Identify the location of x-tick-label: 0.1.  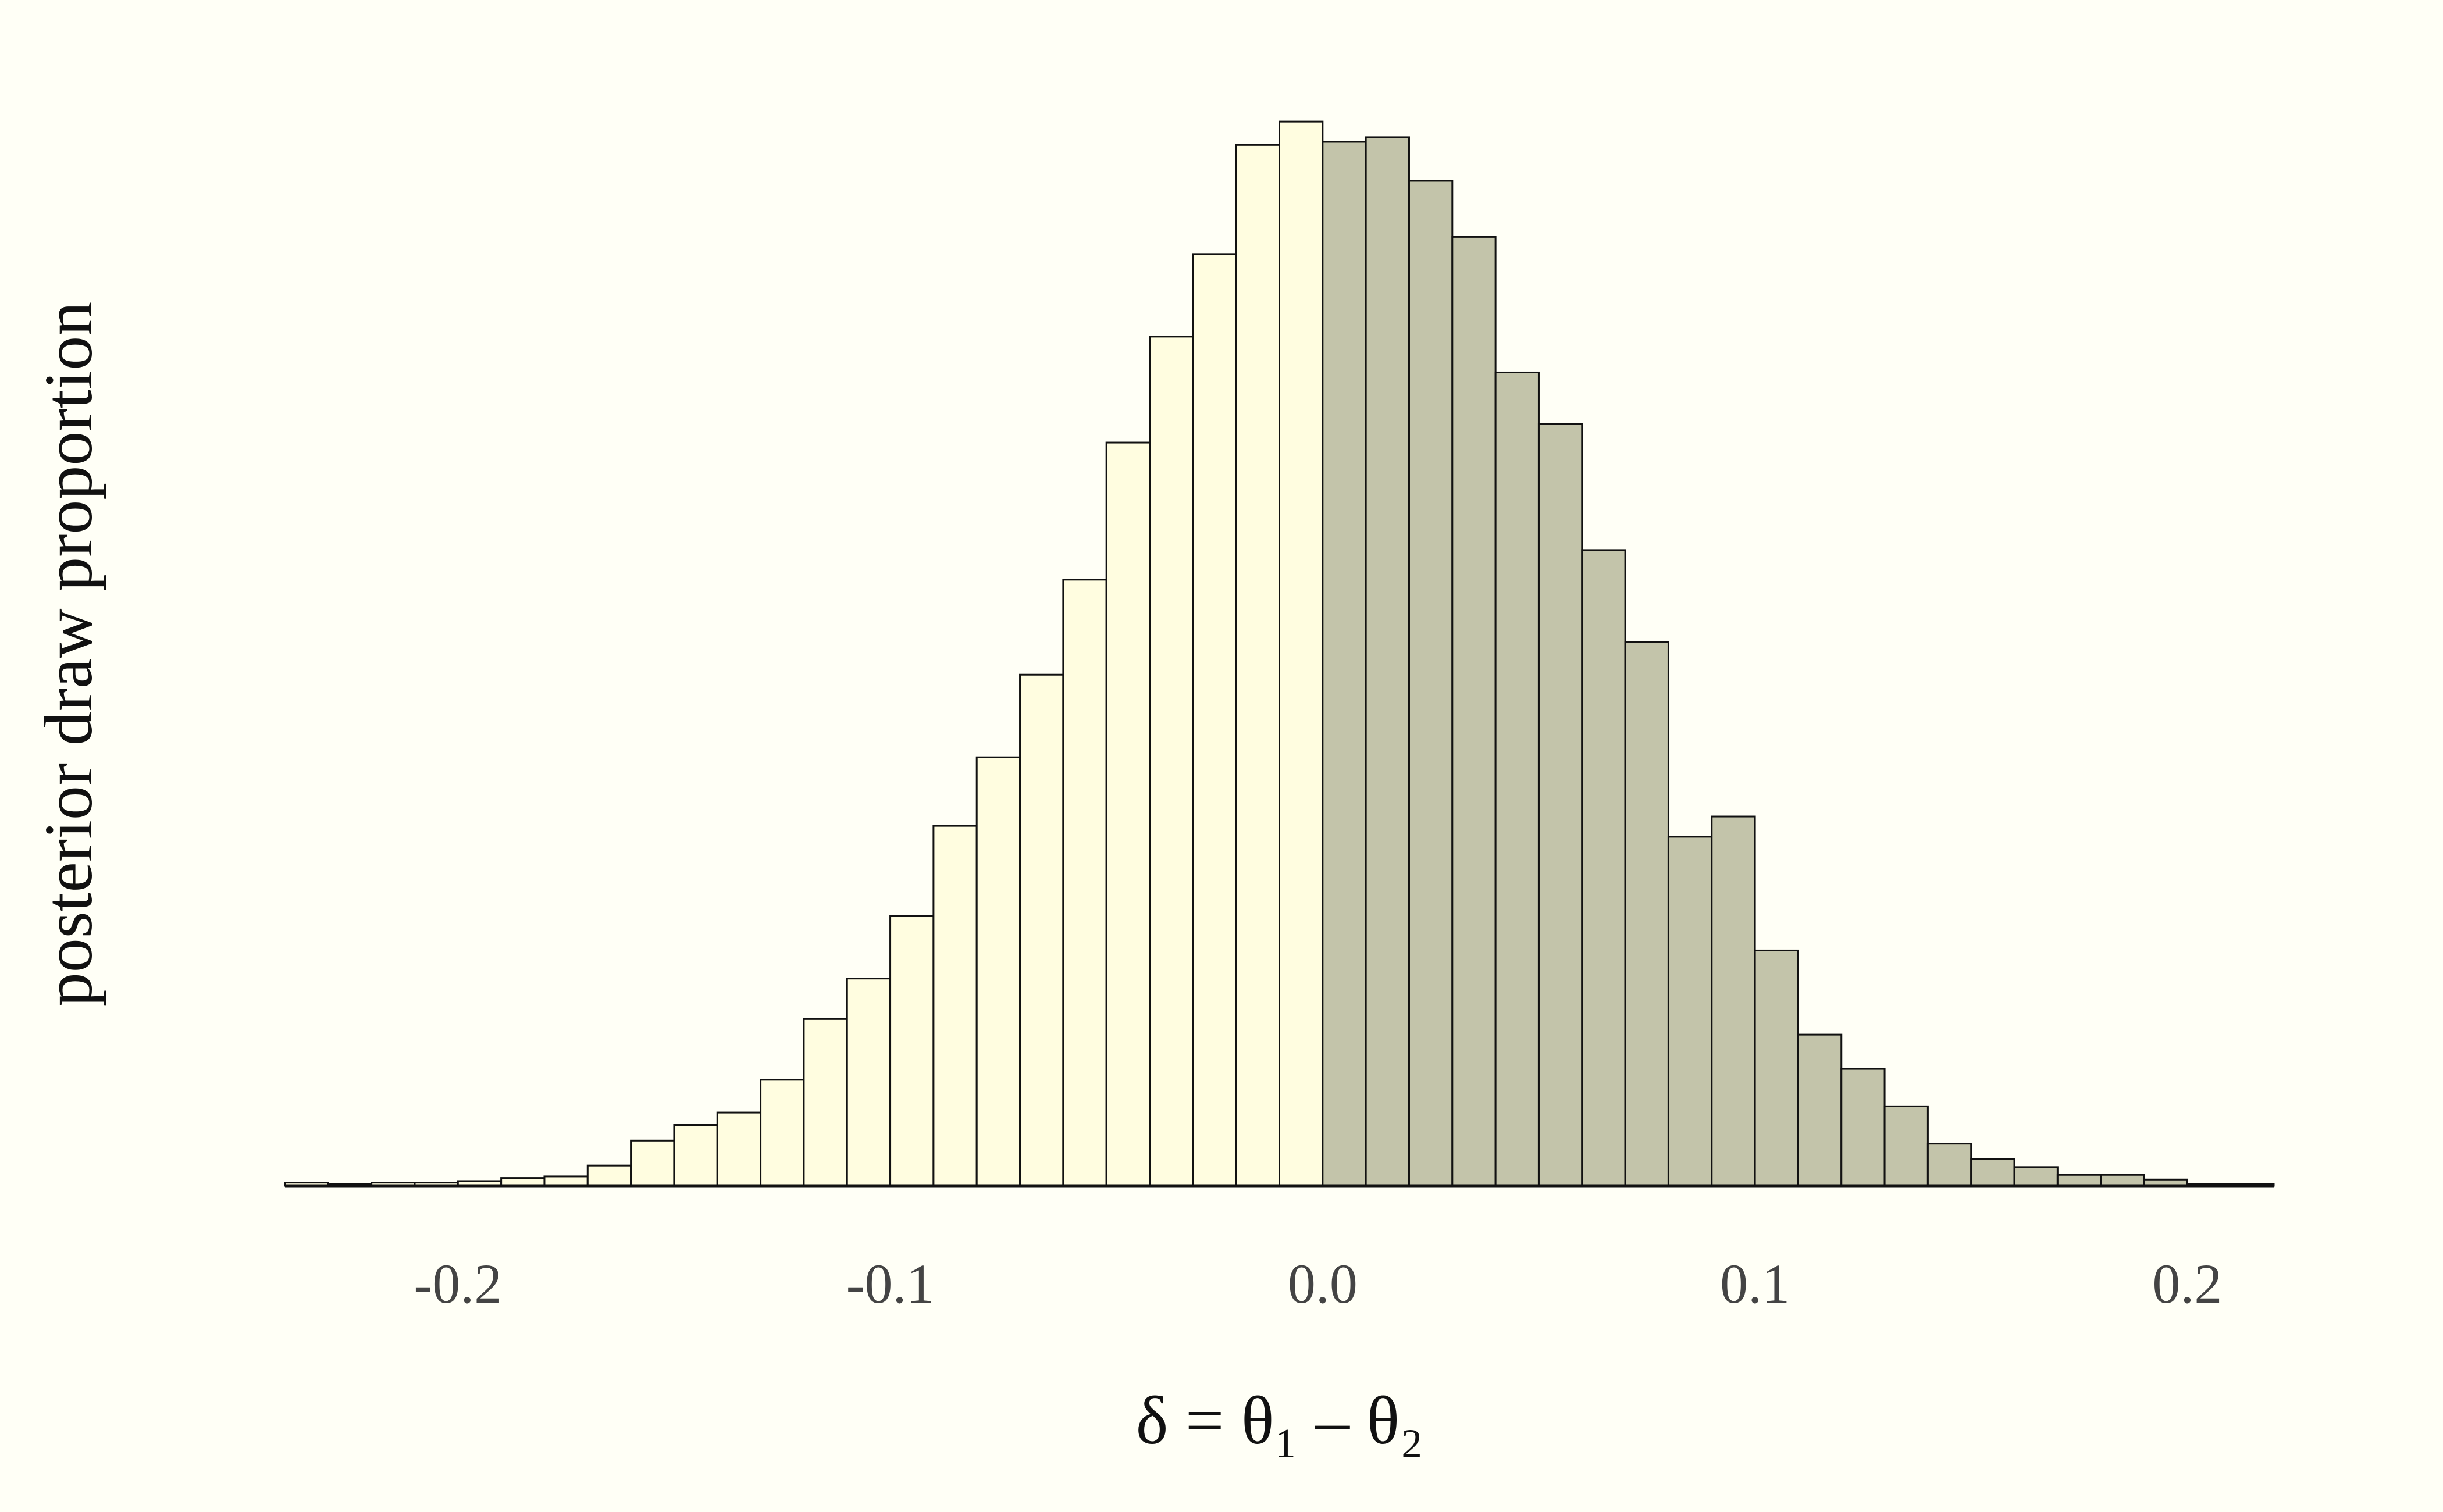
(1755, 1284).